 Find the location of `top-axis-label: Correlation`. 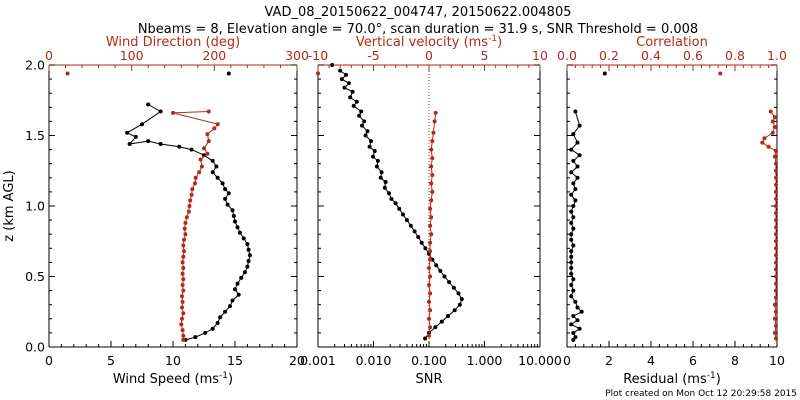

top-axis-label: Correlation is located at coordinates (672, 42).